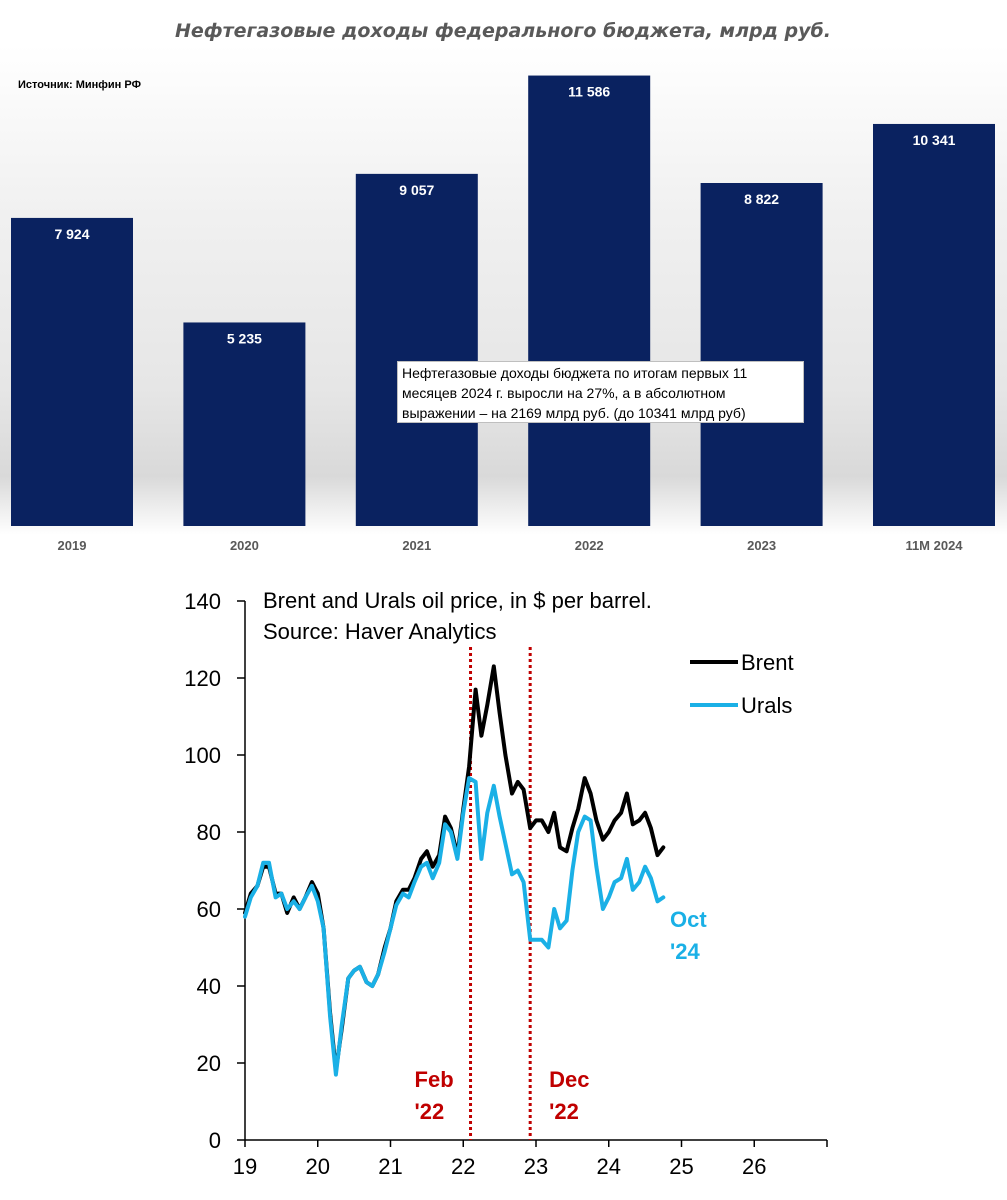 This screenshot has height=1200, width=1007. What do you see at coordinates (215, 1140) in the screenshot?
I see `y-tick-label: 0` at bounding box center [215, 1140].